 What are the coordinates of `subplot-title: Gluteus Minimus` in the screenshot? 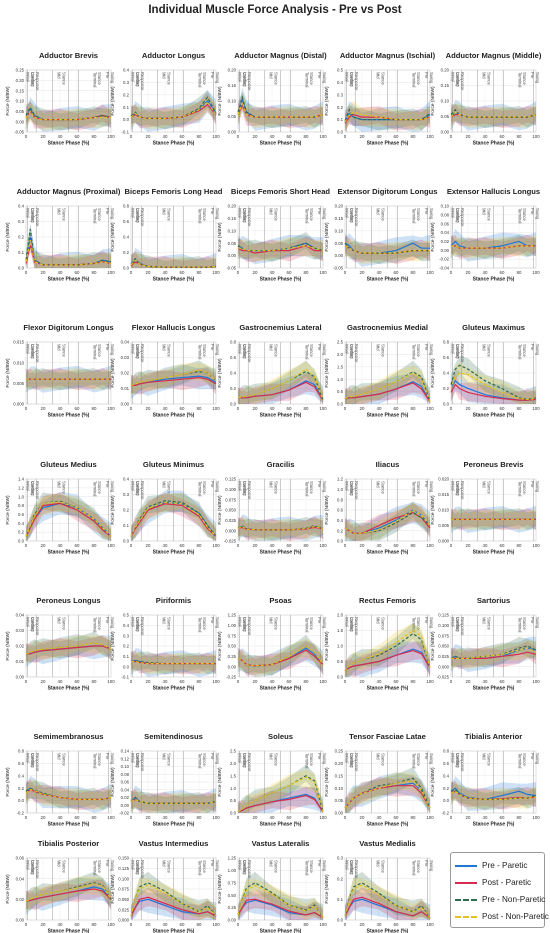 It's located at (173, 464).